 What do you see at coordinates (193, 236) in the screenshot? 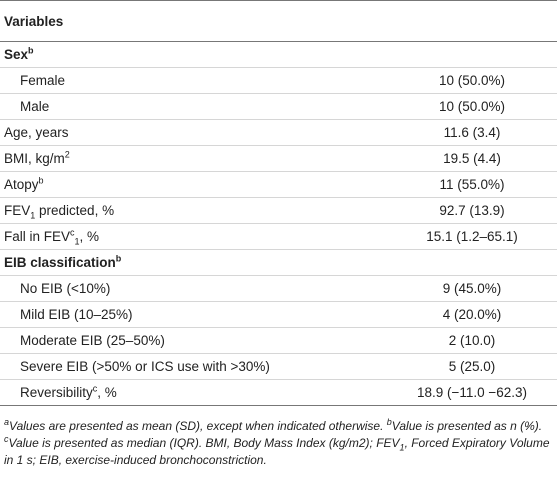
I see `row-label: Fall in FEVc1, %` at bounding box center [193, 236].